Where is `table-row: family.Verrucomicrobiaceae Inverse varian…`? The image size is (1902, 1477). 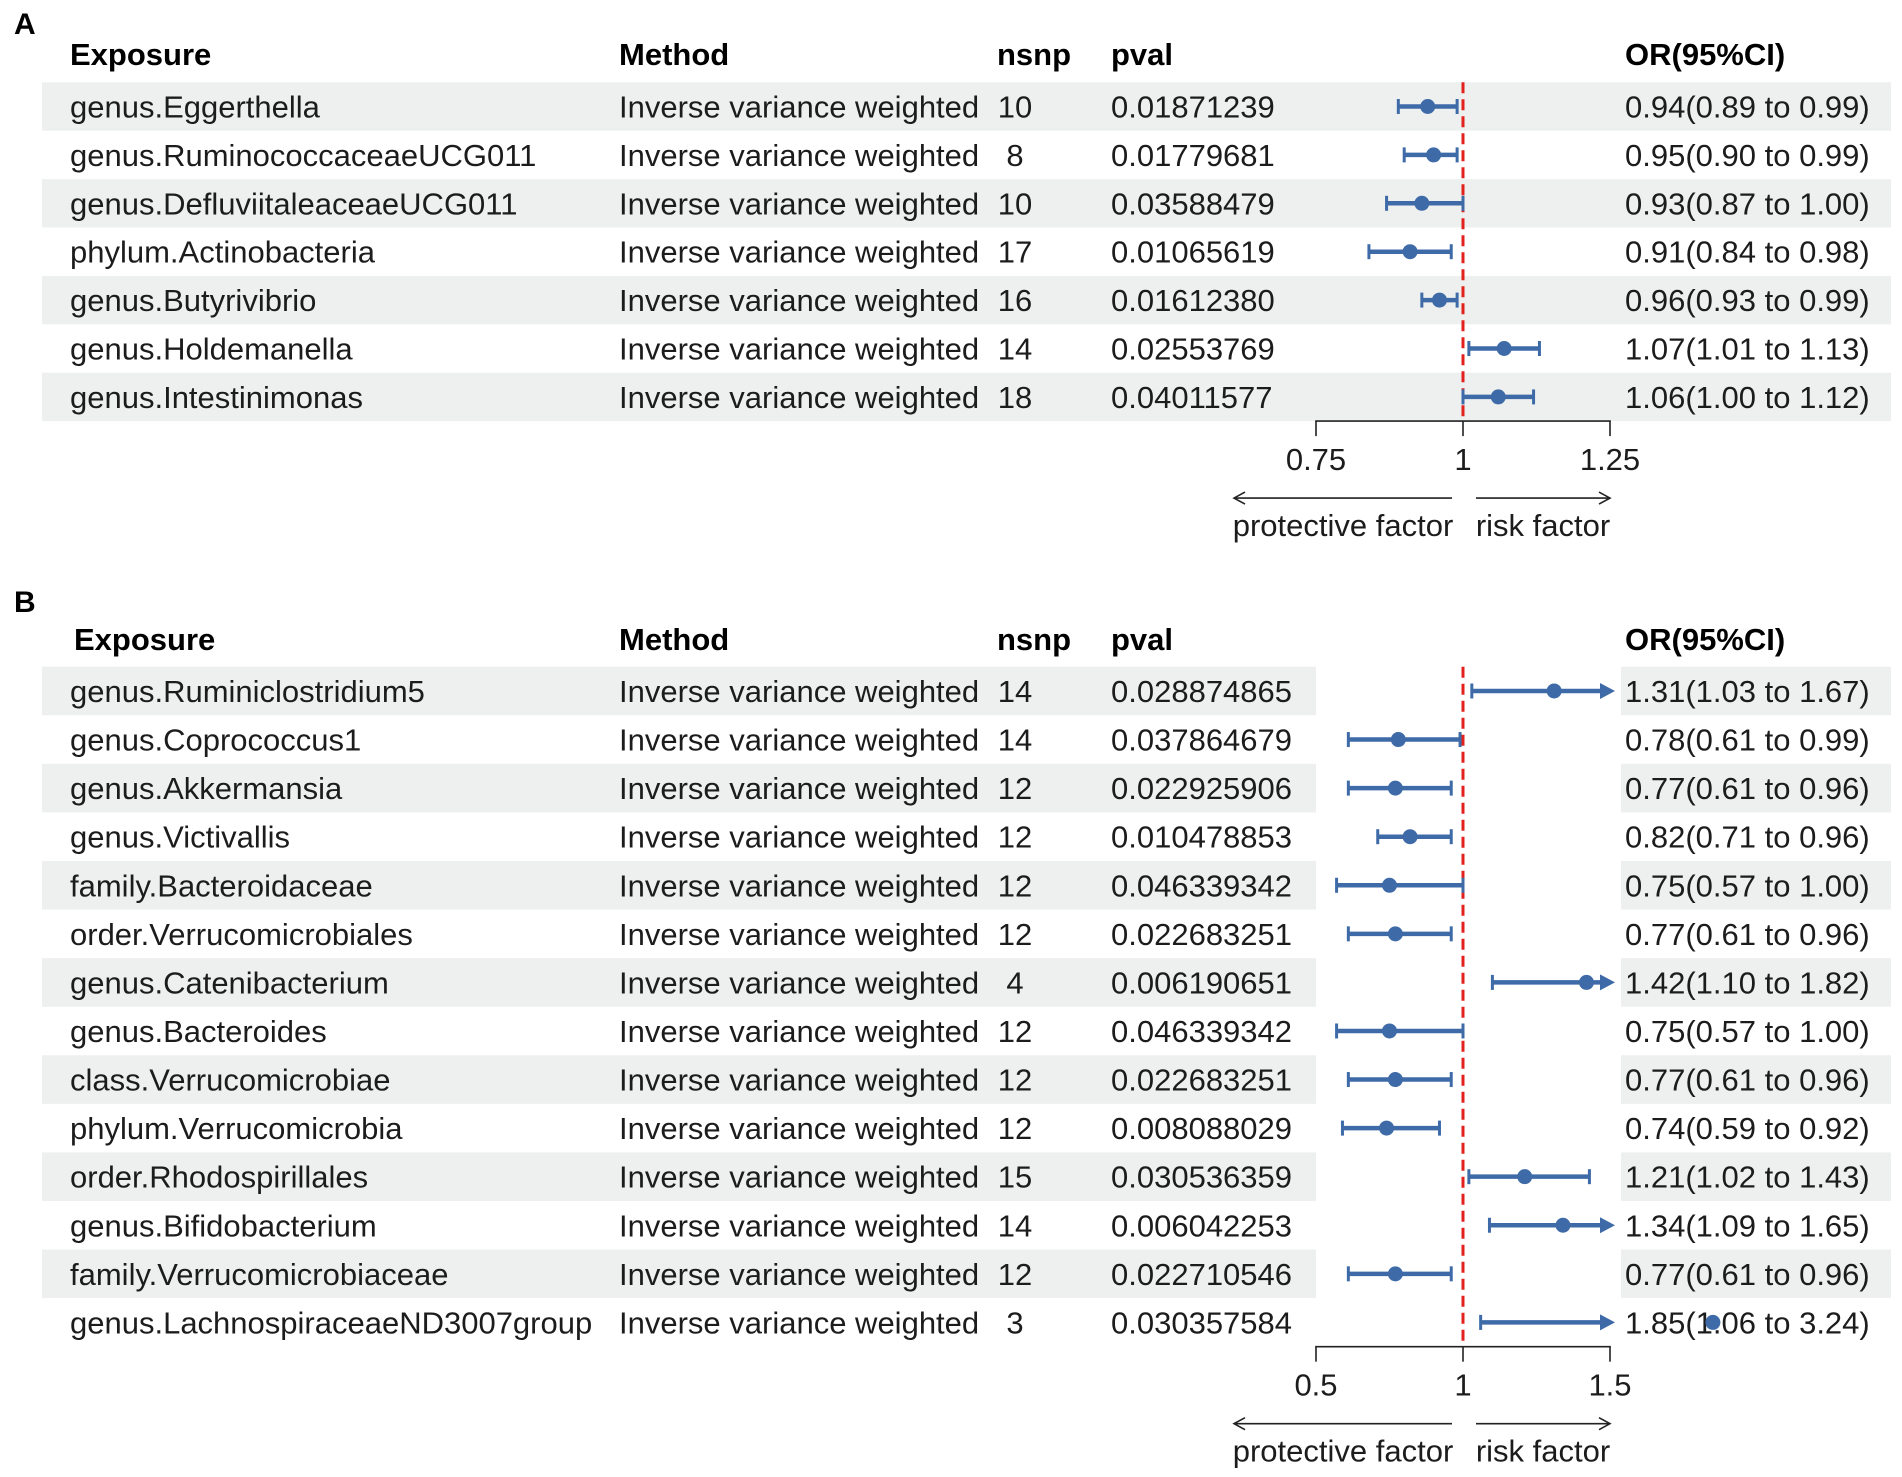 table-row: family.Verrucomicrobiaceae Inverse varian… is located at coordinates (970, 1274).